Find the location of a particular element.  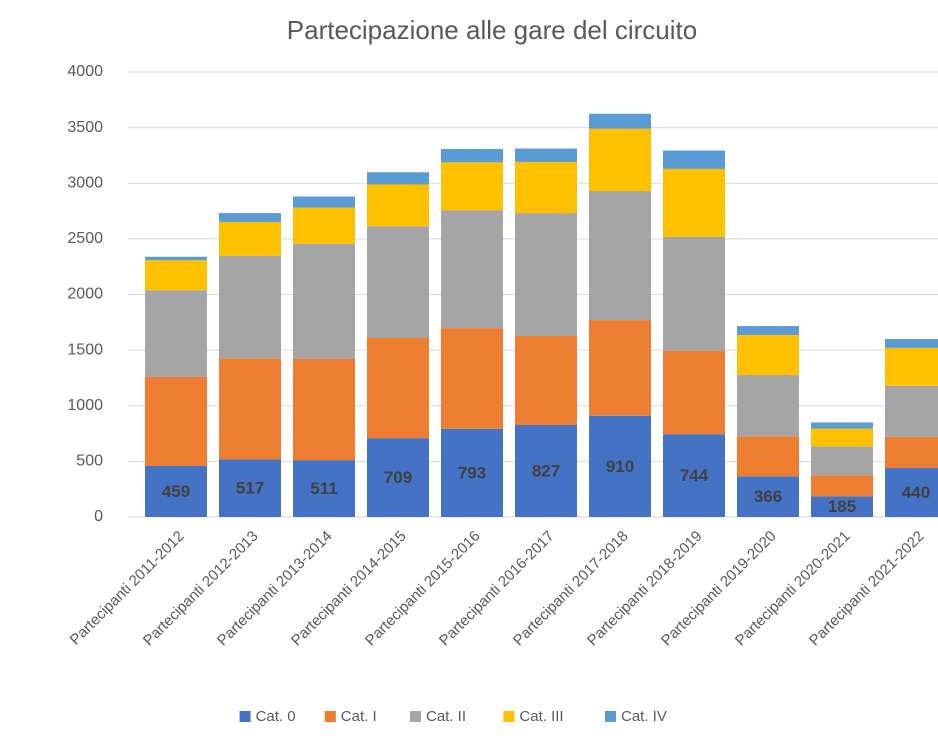

y-tick-label: 1000 is located at coordinates (85, 405).